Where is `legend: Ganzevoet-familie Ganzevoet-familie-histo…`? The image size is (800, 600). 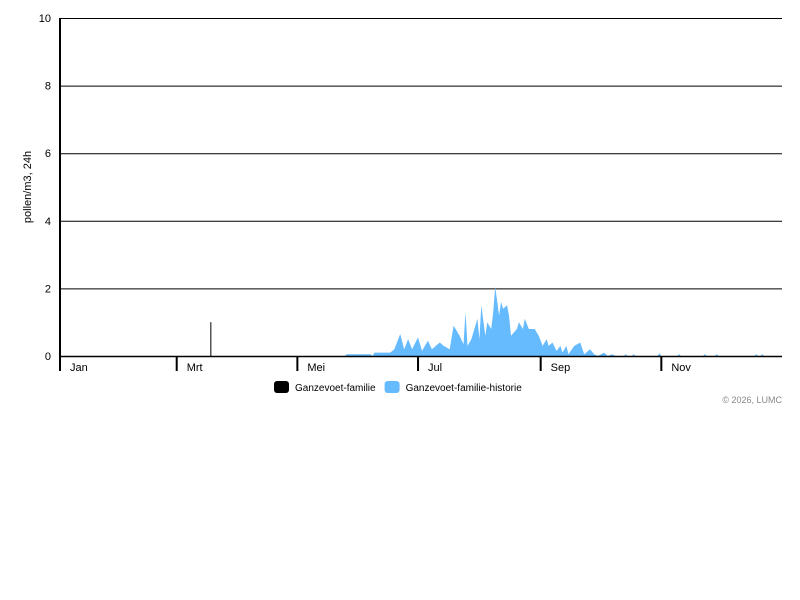
legend: Ganzevoet-familie Ganzevoet-familie-histo… is located at coordinates (398, 387).